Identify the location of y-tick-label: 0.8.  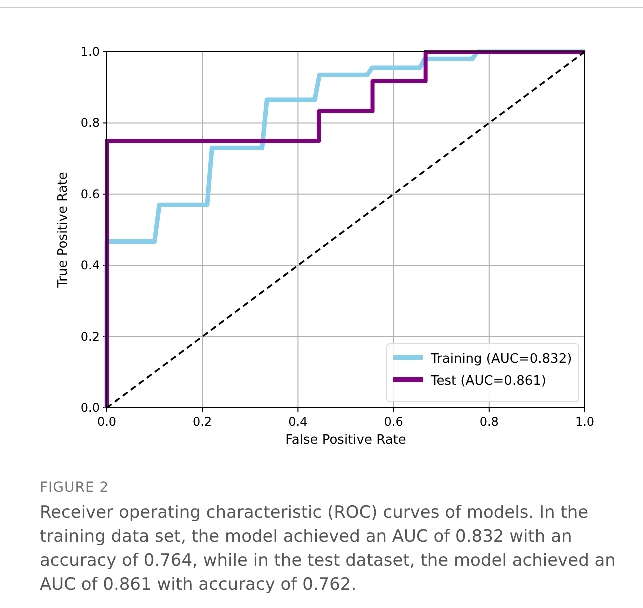
(90, 123).